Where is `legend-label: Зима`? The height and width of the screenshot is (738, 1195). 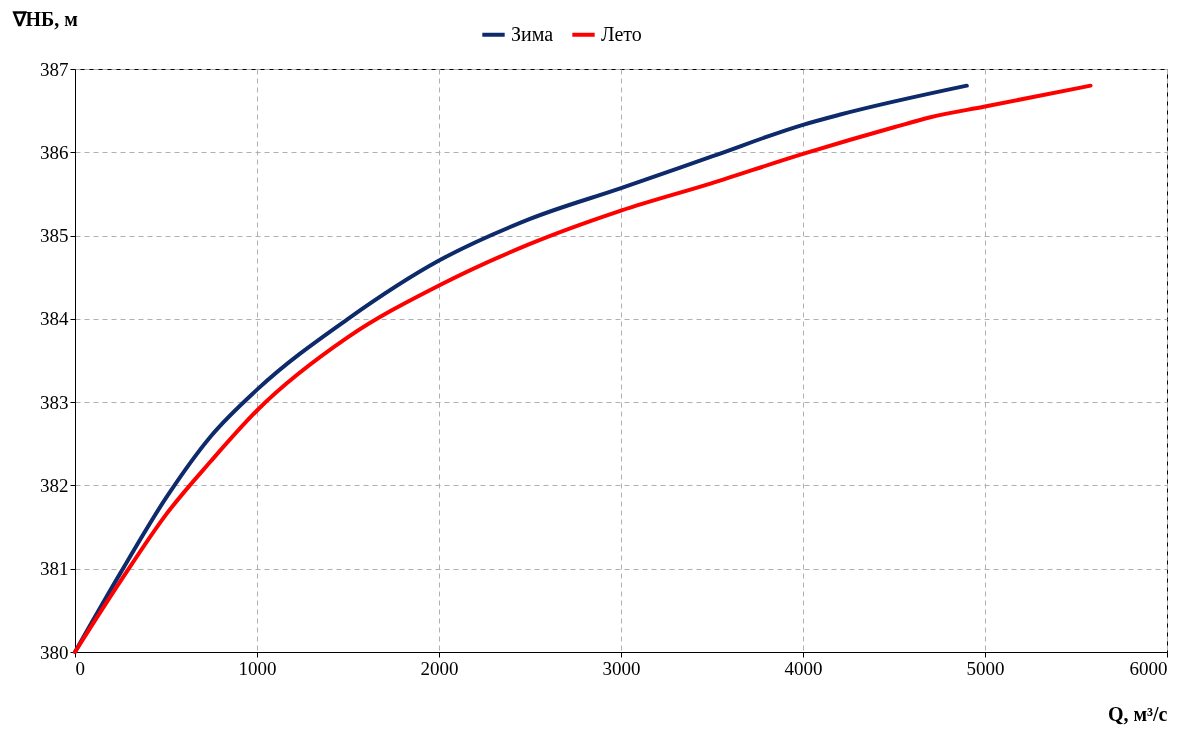 legend-label: Зима is located at coordinates (532, 33).